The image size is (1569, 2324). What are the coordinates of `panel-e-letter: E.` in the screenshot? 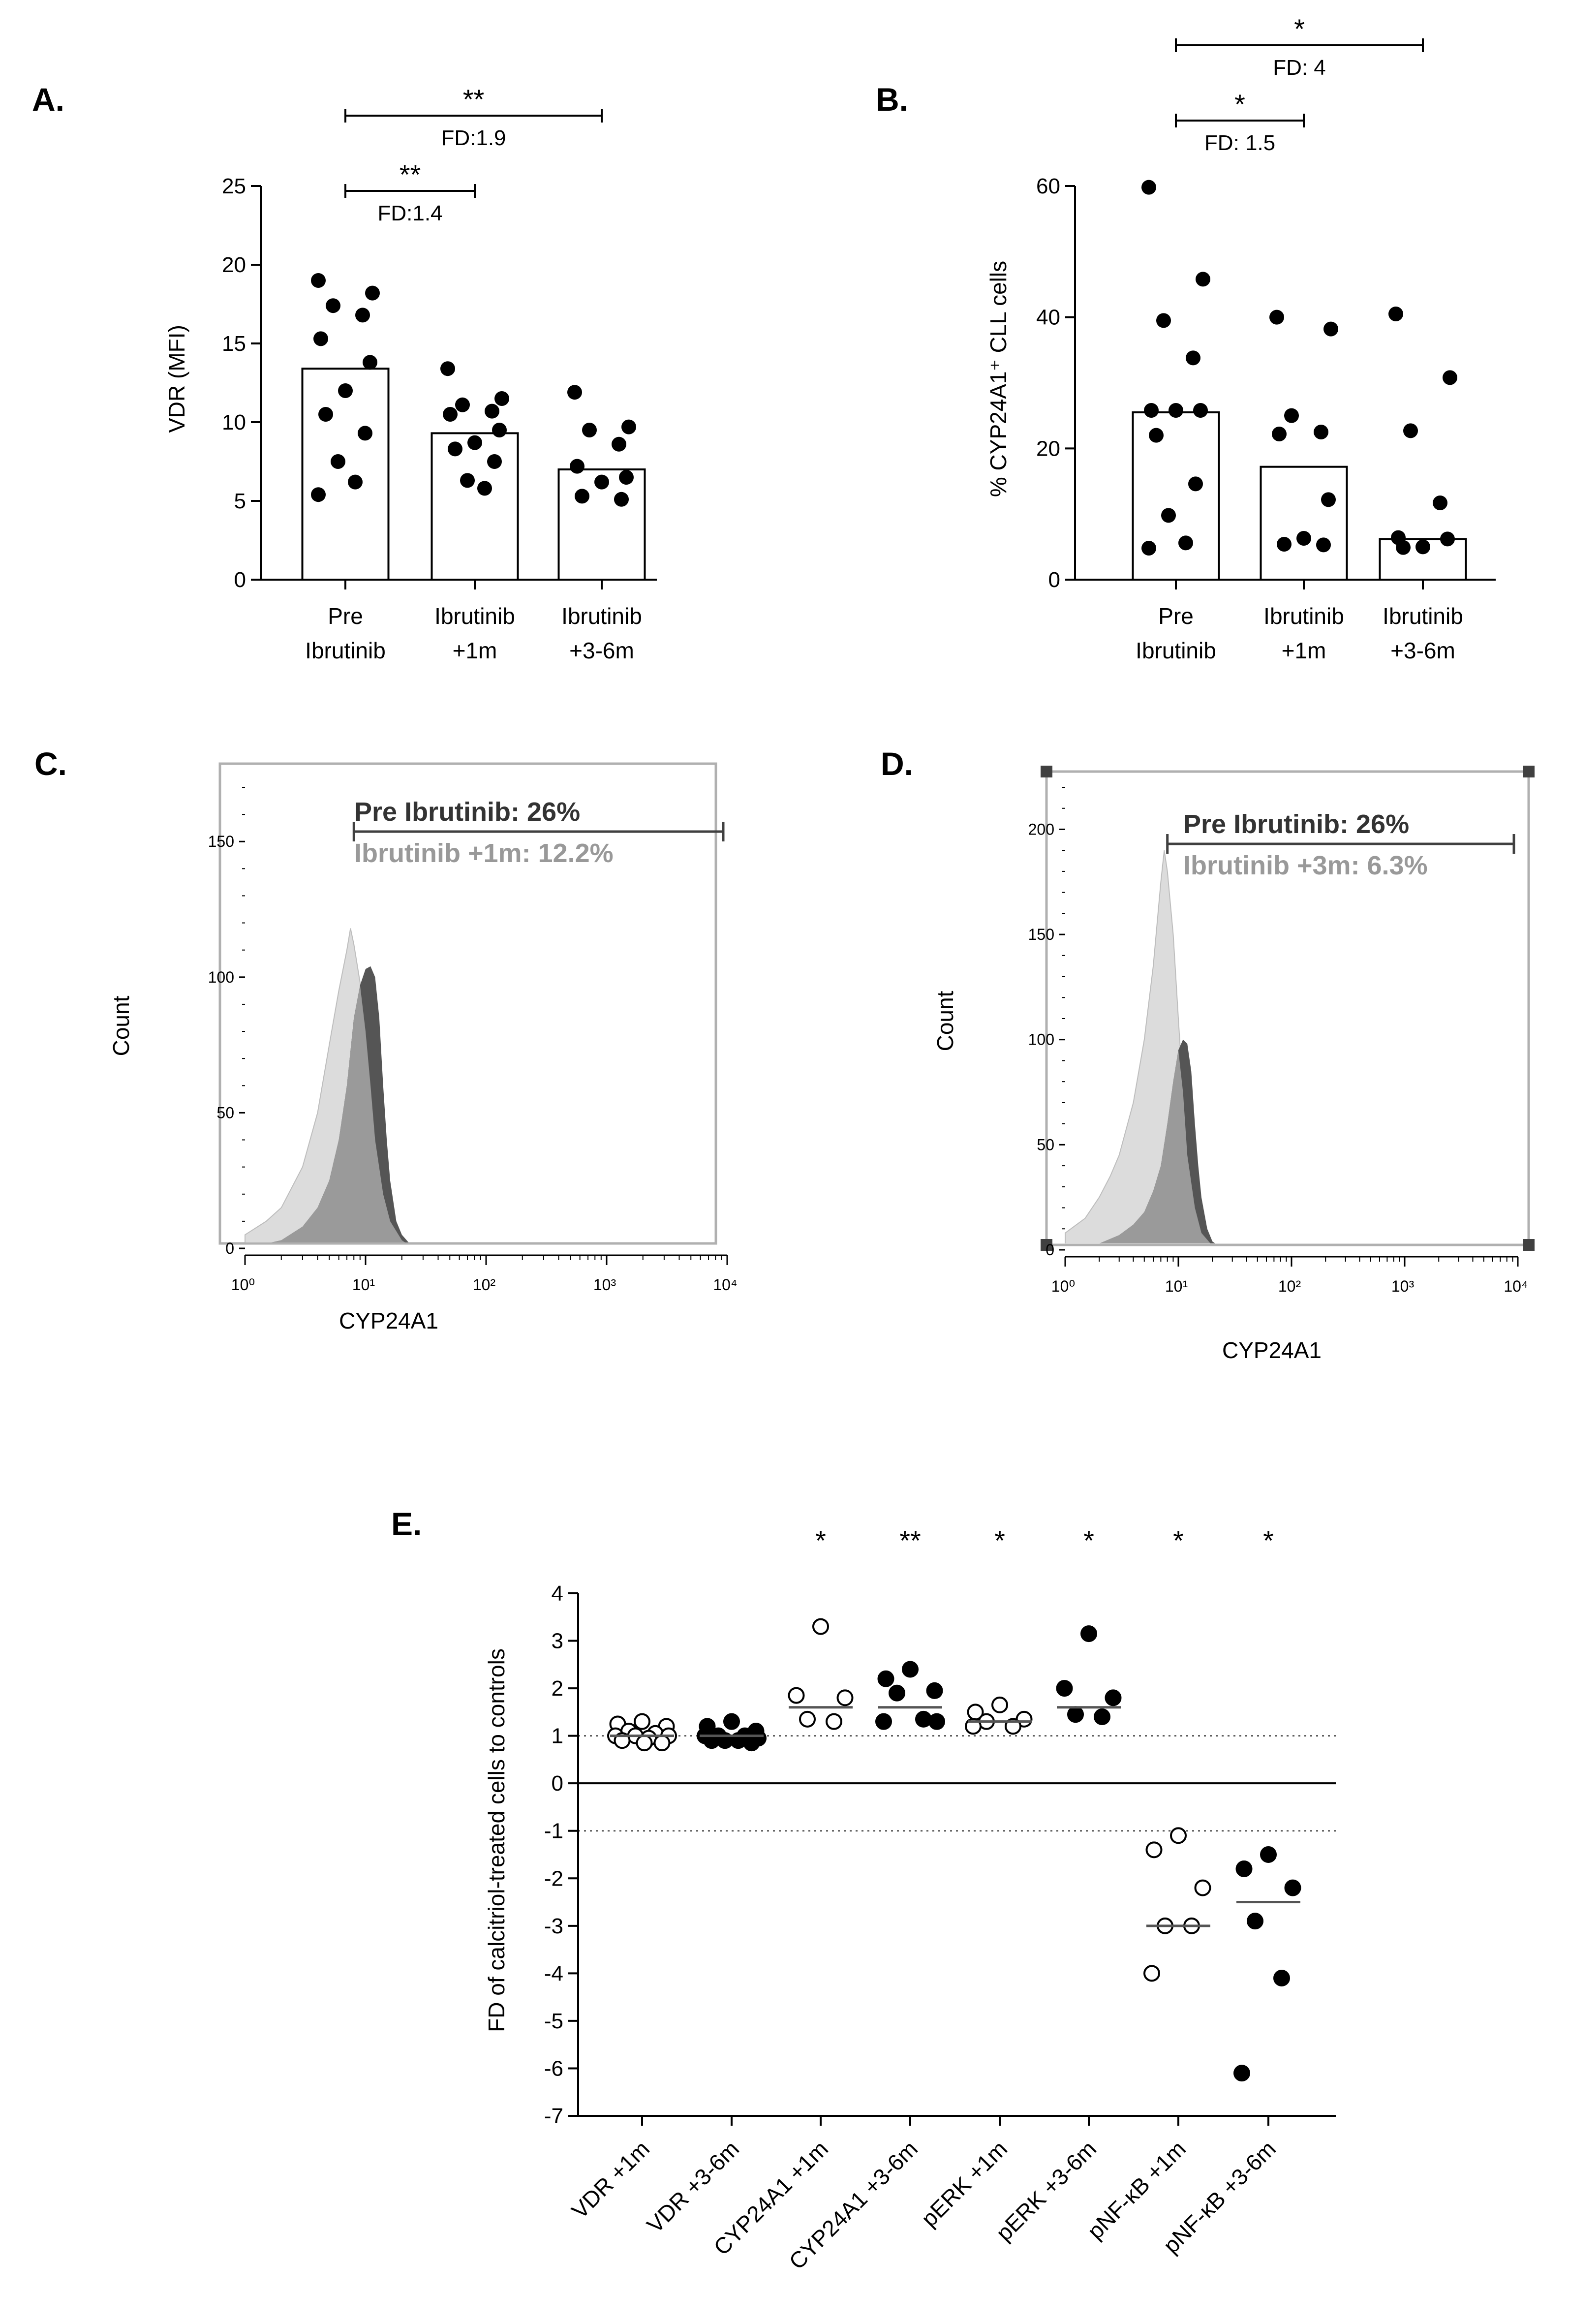 It's located at (407, 1524).